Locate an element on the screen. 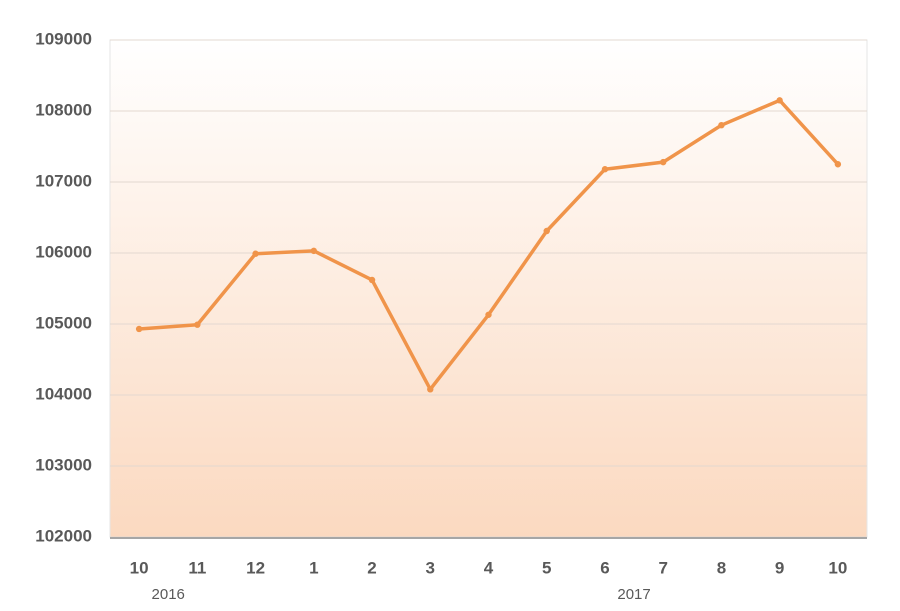 This screenshot has width=900, height=611. x-tick-label: 2 is located at coordinates (371, 567).